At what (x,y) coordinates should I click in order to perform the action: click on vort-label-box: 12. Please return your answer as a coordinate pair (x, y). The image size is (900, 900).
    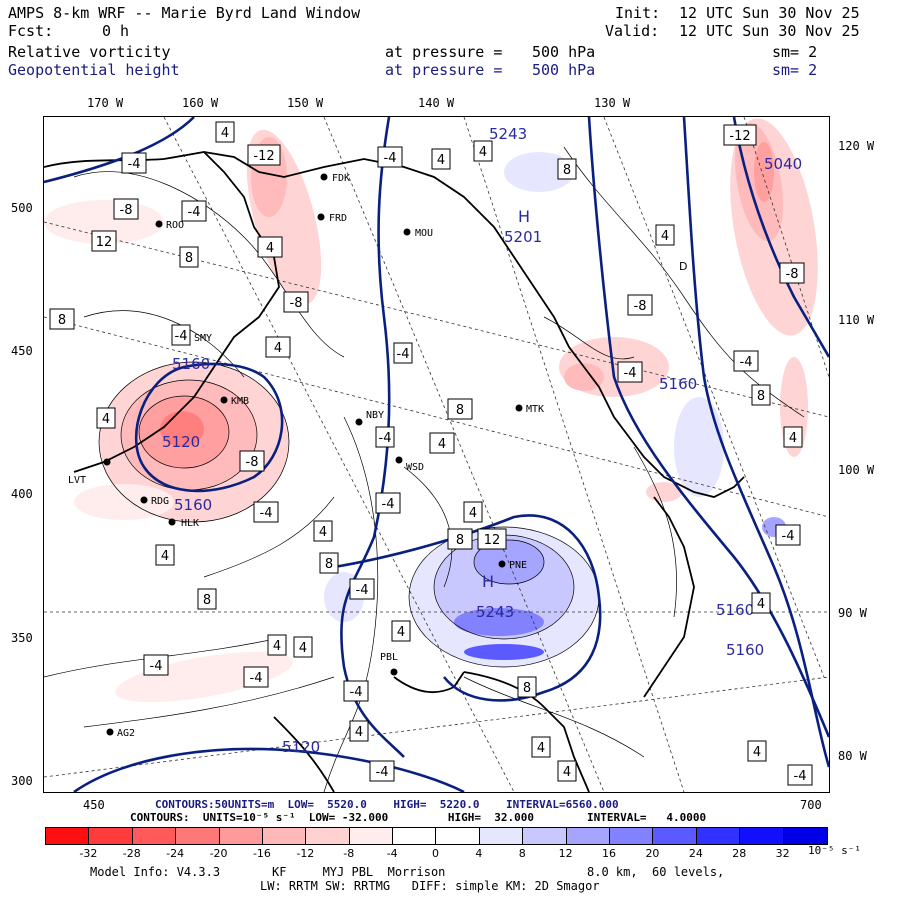
    Looking at the image, I should click on (104, 241).